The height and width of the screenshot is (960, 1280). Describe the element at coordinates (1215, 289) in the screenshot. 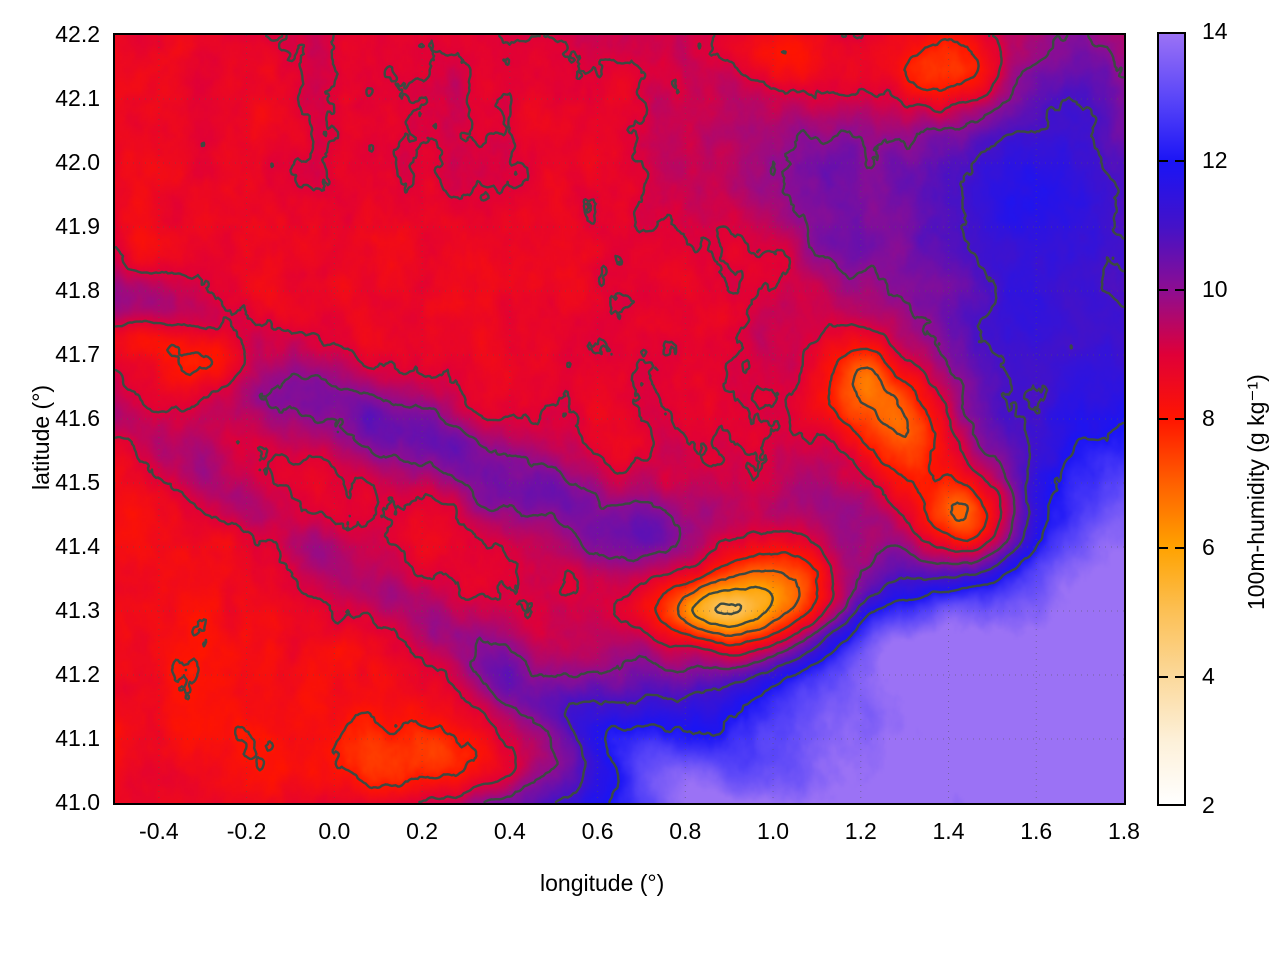

I see `colorbar-tick-label: 10` at that location.